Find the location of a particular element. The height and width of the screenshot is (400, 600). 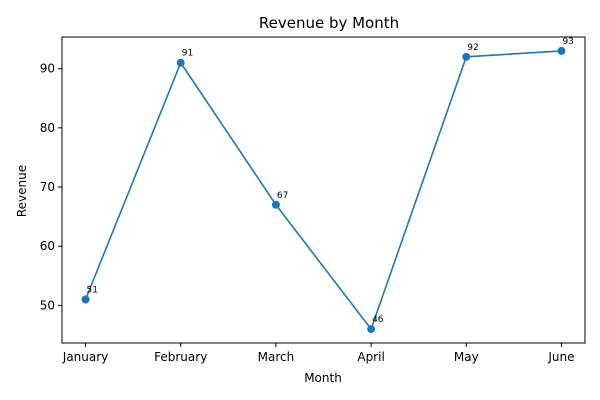

x-tick-label: April is located at coordinates (370, 357).